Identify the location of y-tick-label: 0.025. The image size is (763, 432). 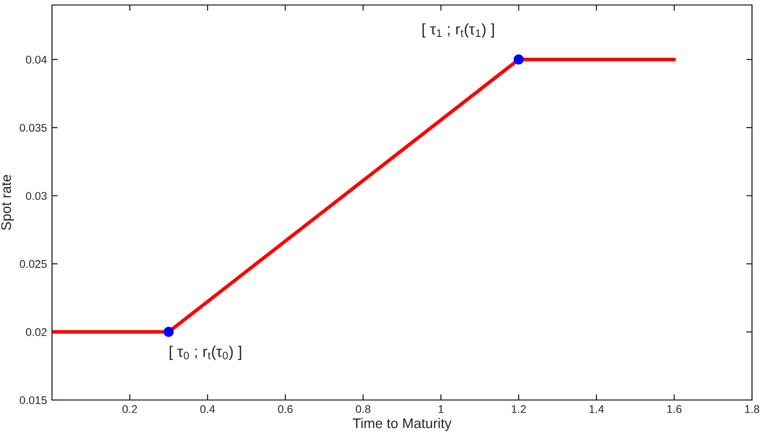
(33, 264).